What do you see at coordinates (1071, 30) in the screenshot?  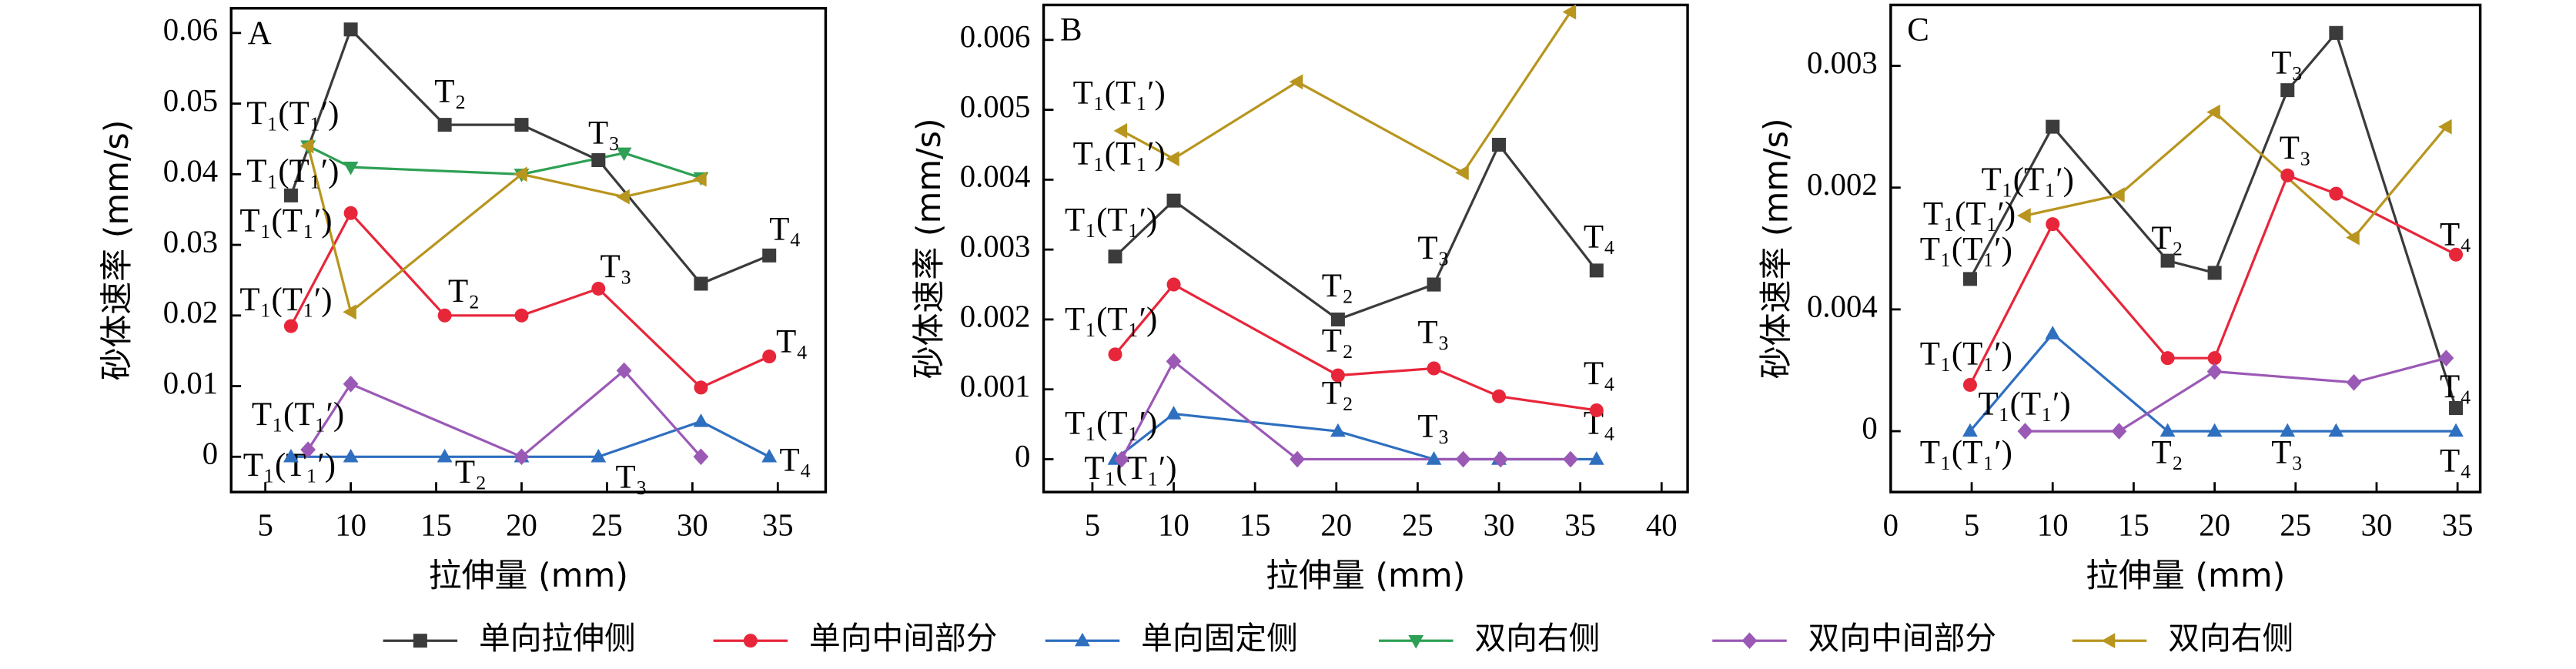 I see `panel-title: B` at bounding box center [1071, 30].